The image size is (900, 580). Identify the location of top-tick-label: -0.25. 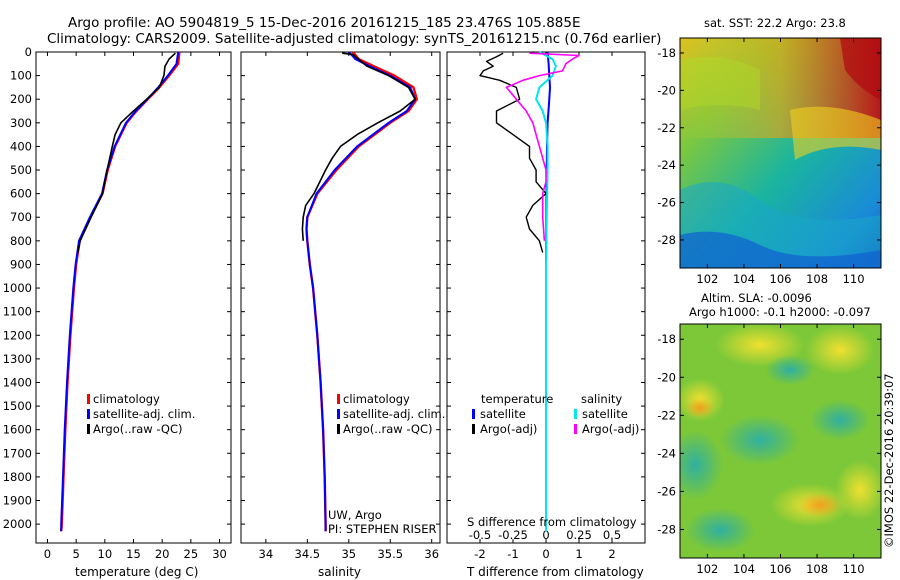
(513, 535).